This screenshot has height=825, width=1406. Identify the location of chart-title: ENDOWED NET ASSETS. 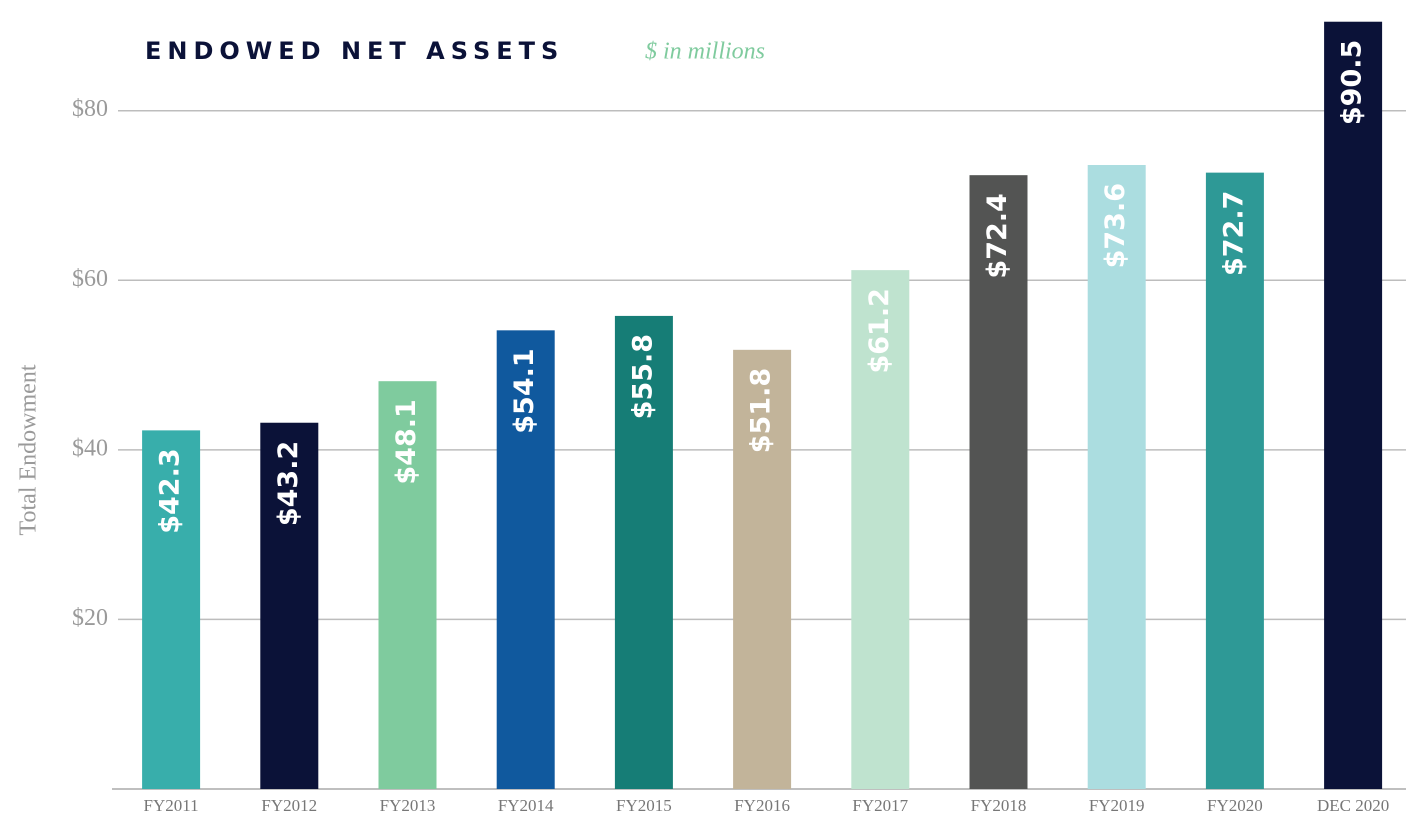
(354, 51).